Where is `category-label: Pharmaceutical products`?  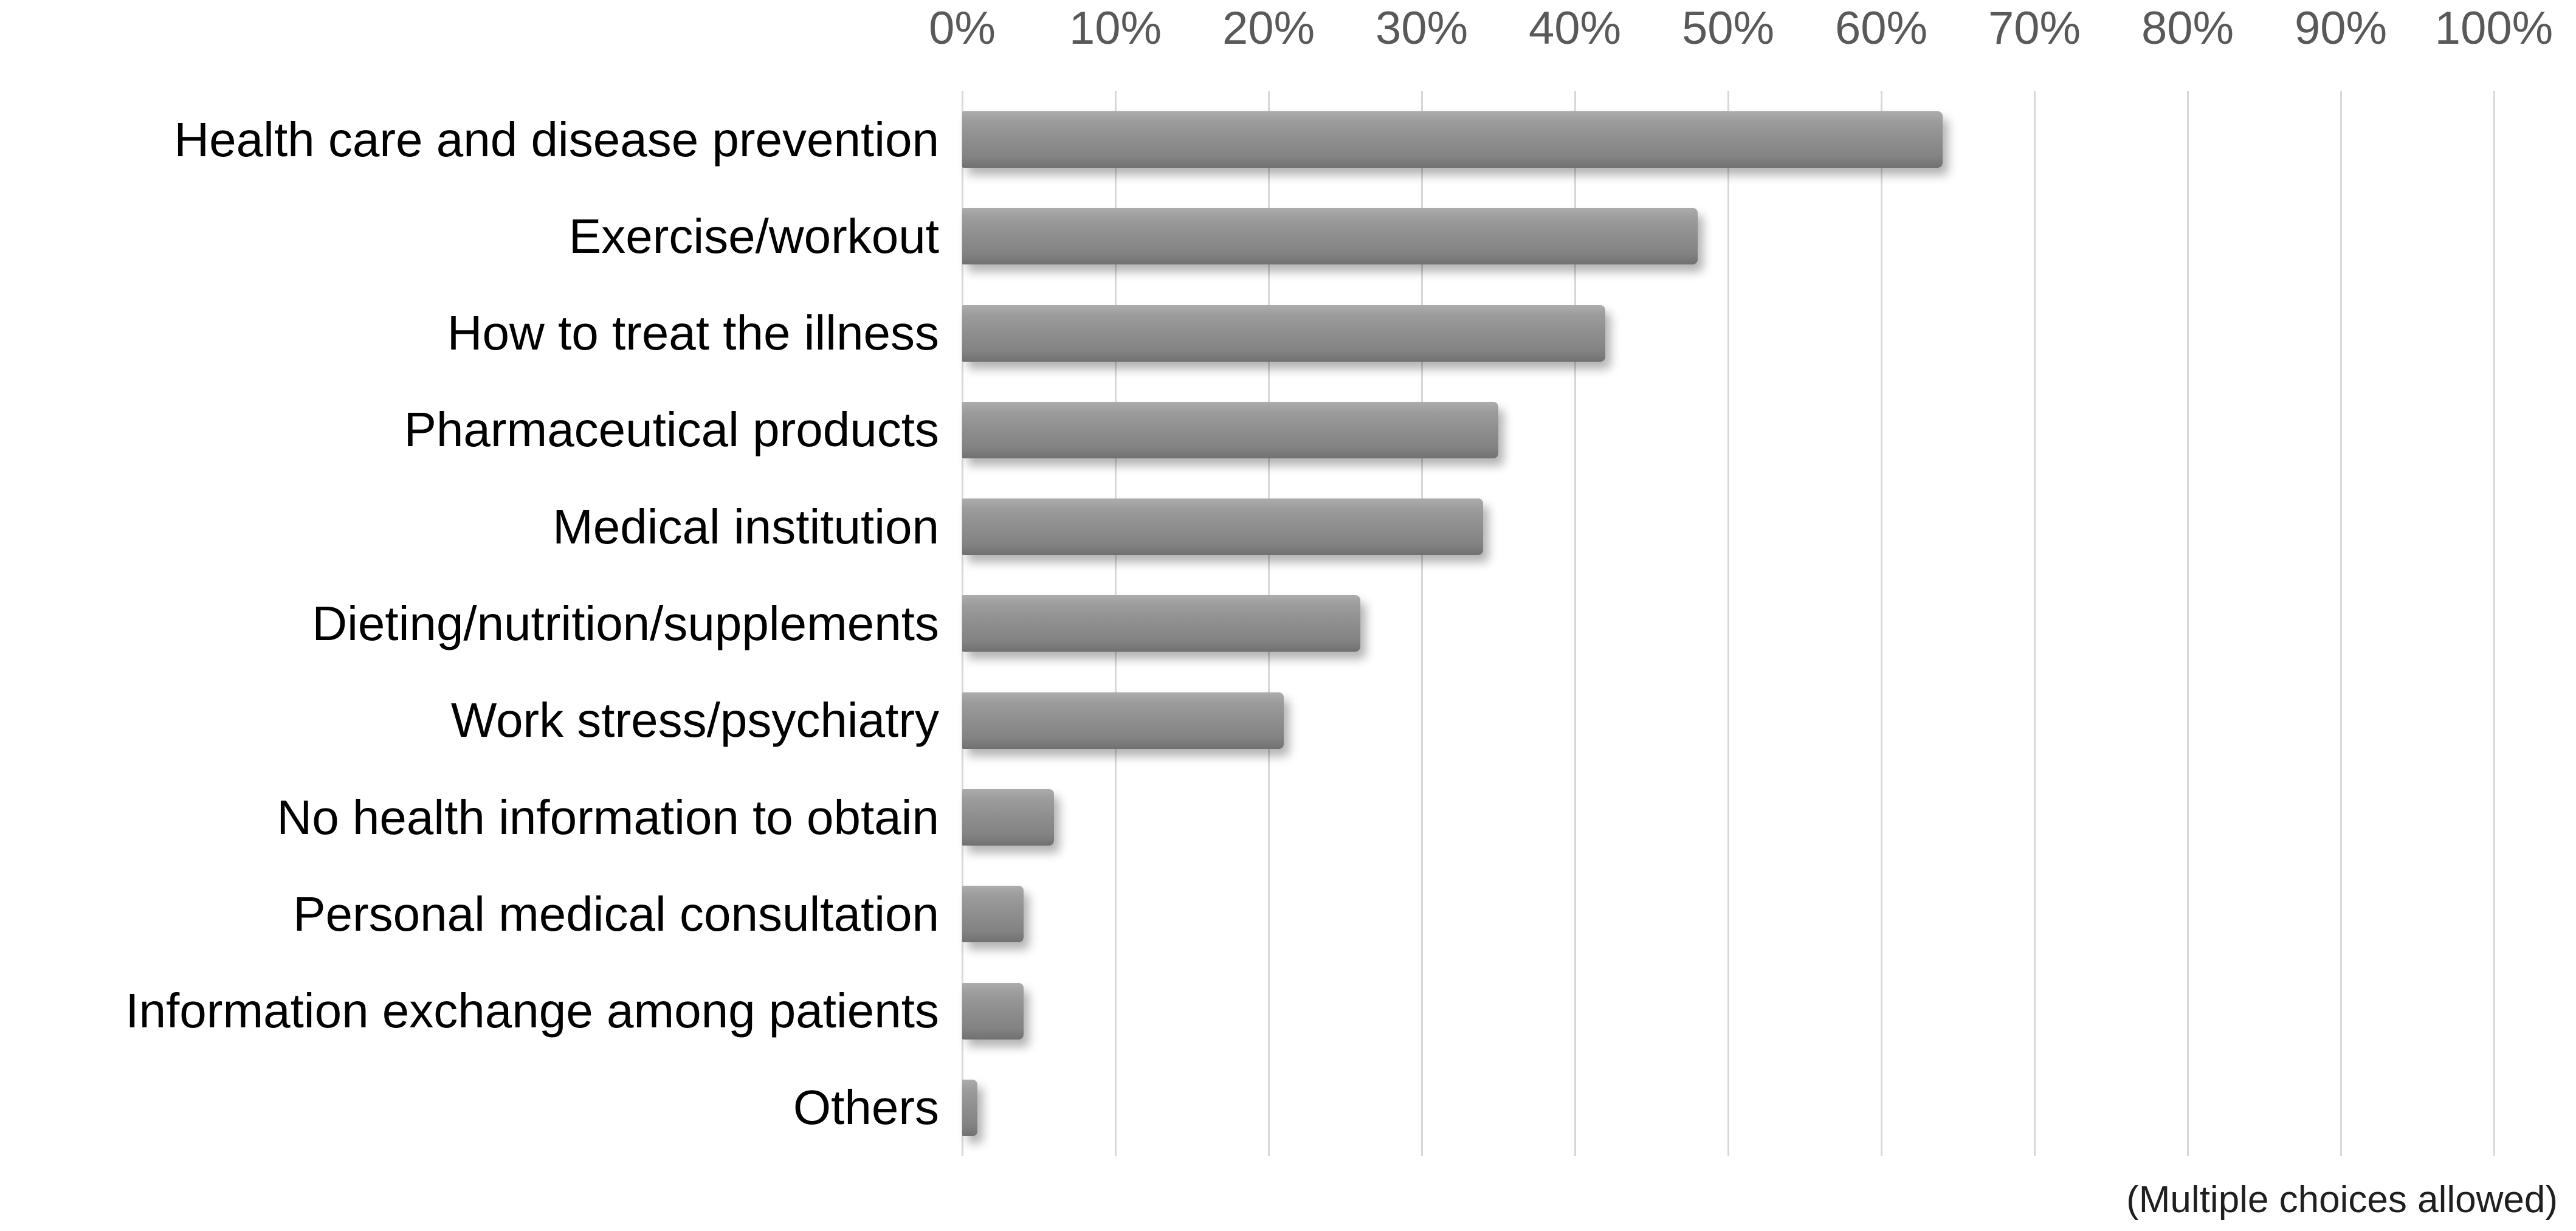 category-label: Pharmaceutical products is located at coordinates (671, 429).